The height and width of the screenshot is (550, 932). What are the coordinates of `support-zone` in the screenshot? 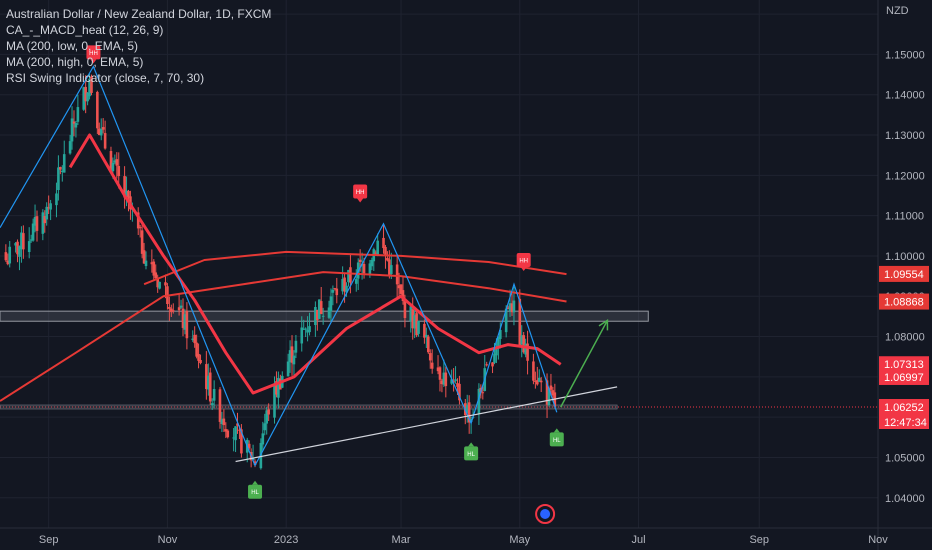 It's located at (309, 407).